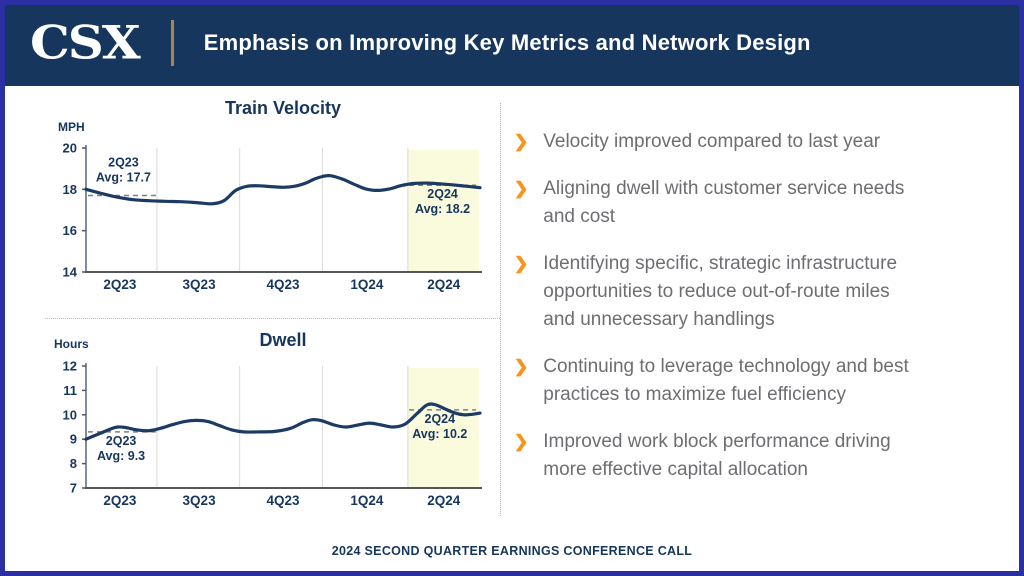  What do you see at coordinates (712, 141) in the screenshot?
I see `bullet-text: Velocity improved compared to last year` at bounding box center [712, 141].